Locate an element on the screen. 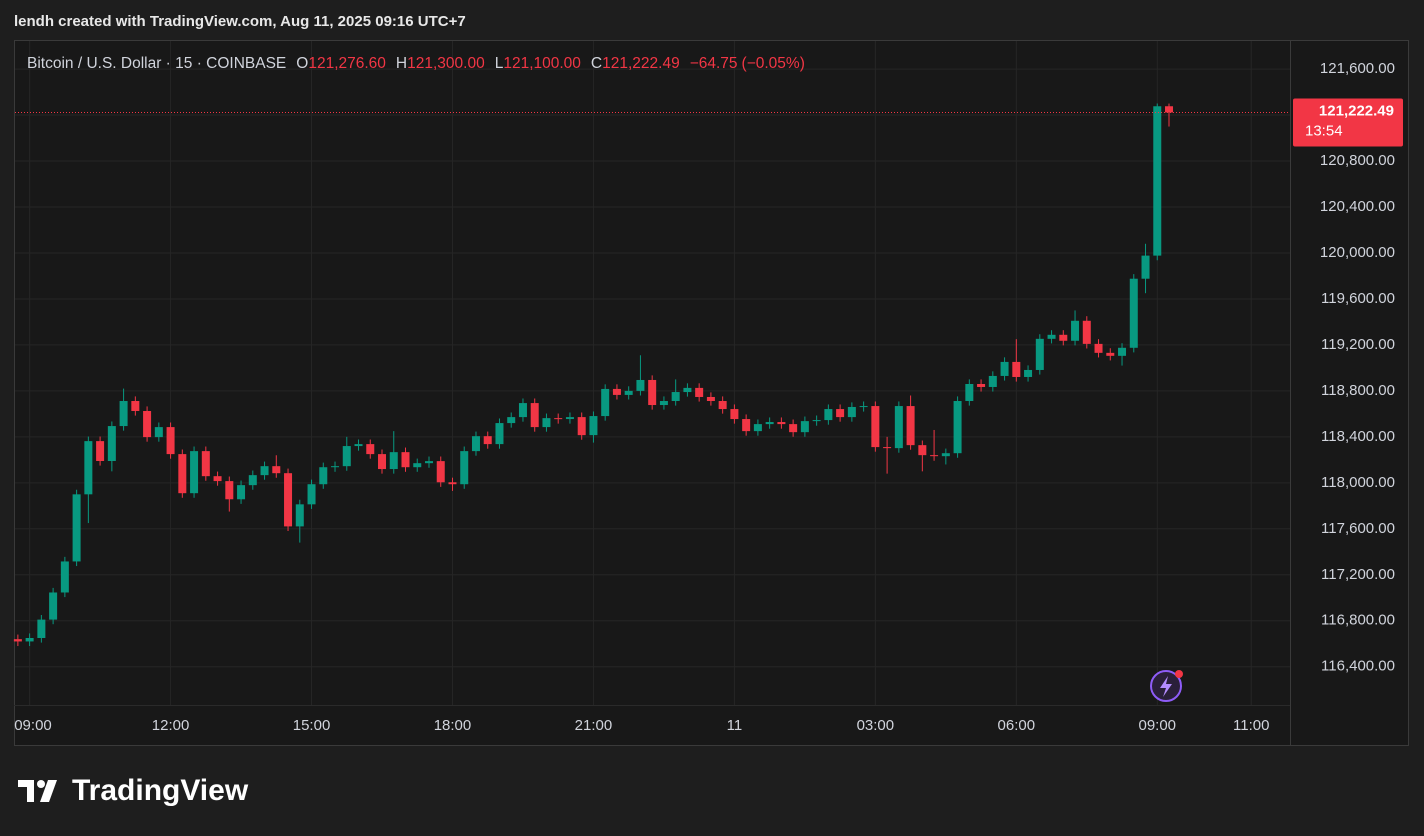  y-tick-label: 119,200.00 is located at coordinates (1358, 344).